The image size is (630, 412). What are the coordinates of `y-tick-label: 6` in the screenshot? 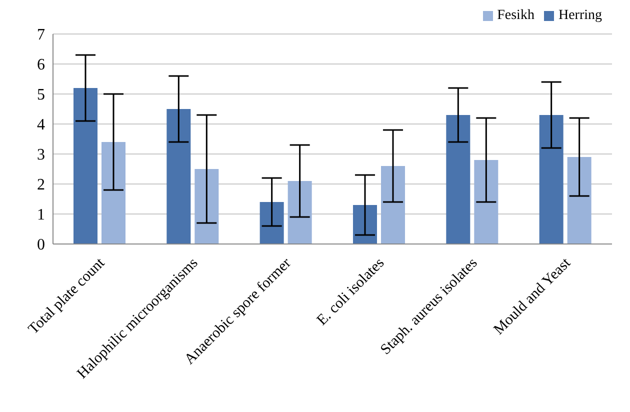 It's located at (41, 65).